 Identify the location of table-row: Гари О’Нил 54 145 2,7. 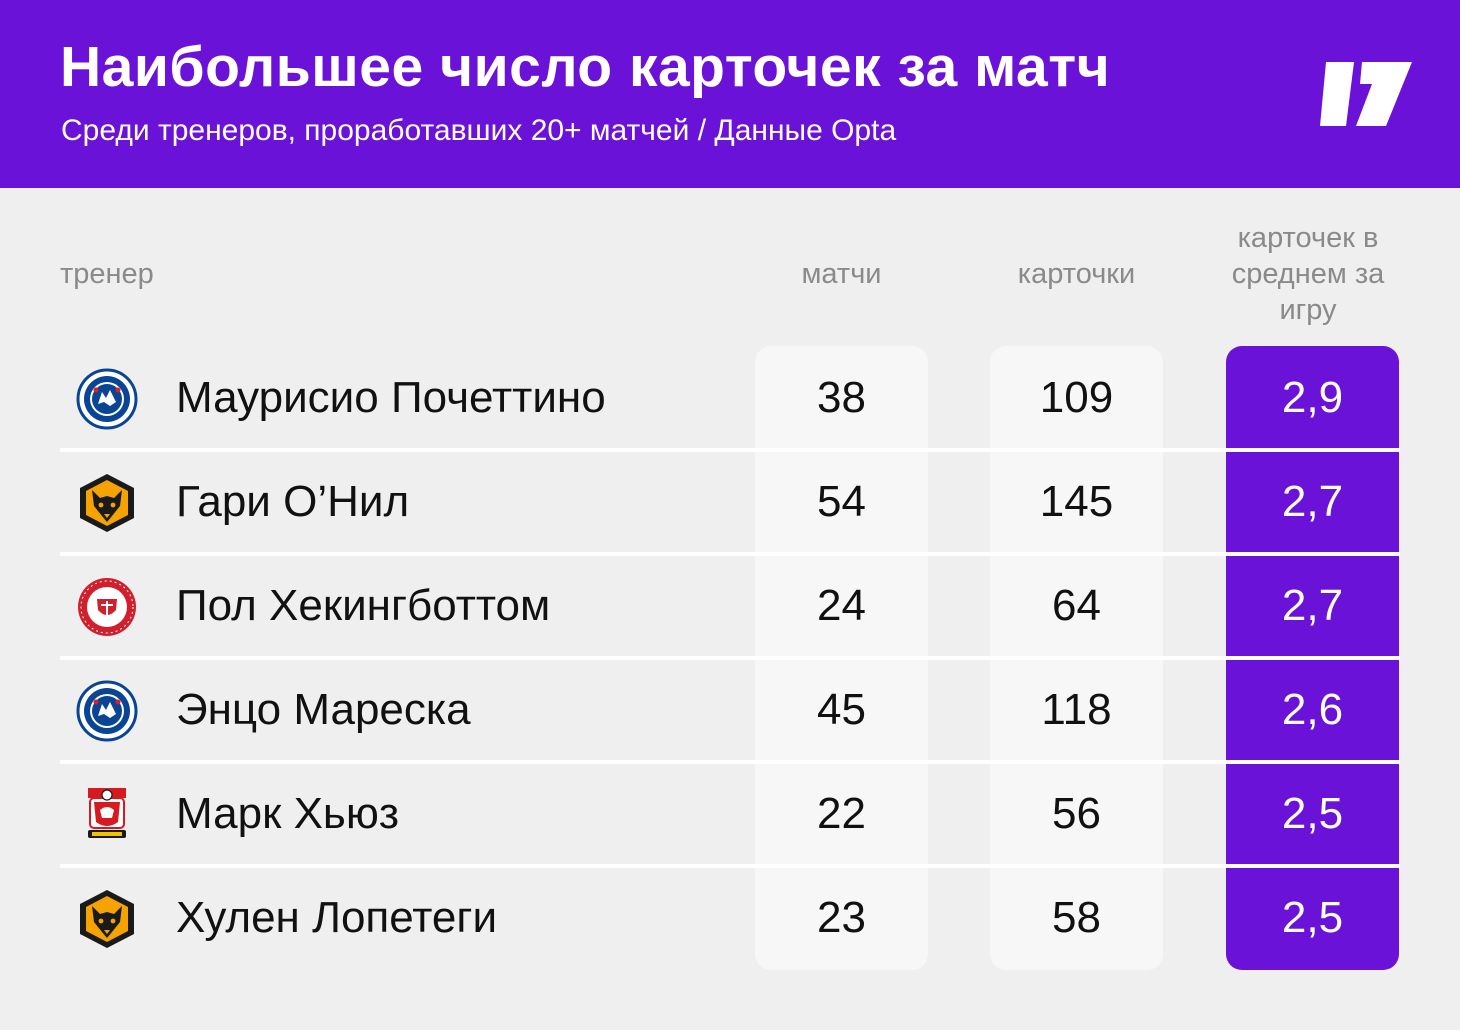
(730, 502).